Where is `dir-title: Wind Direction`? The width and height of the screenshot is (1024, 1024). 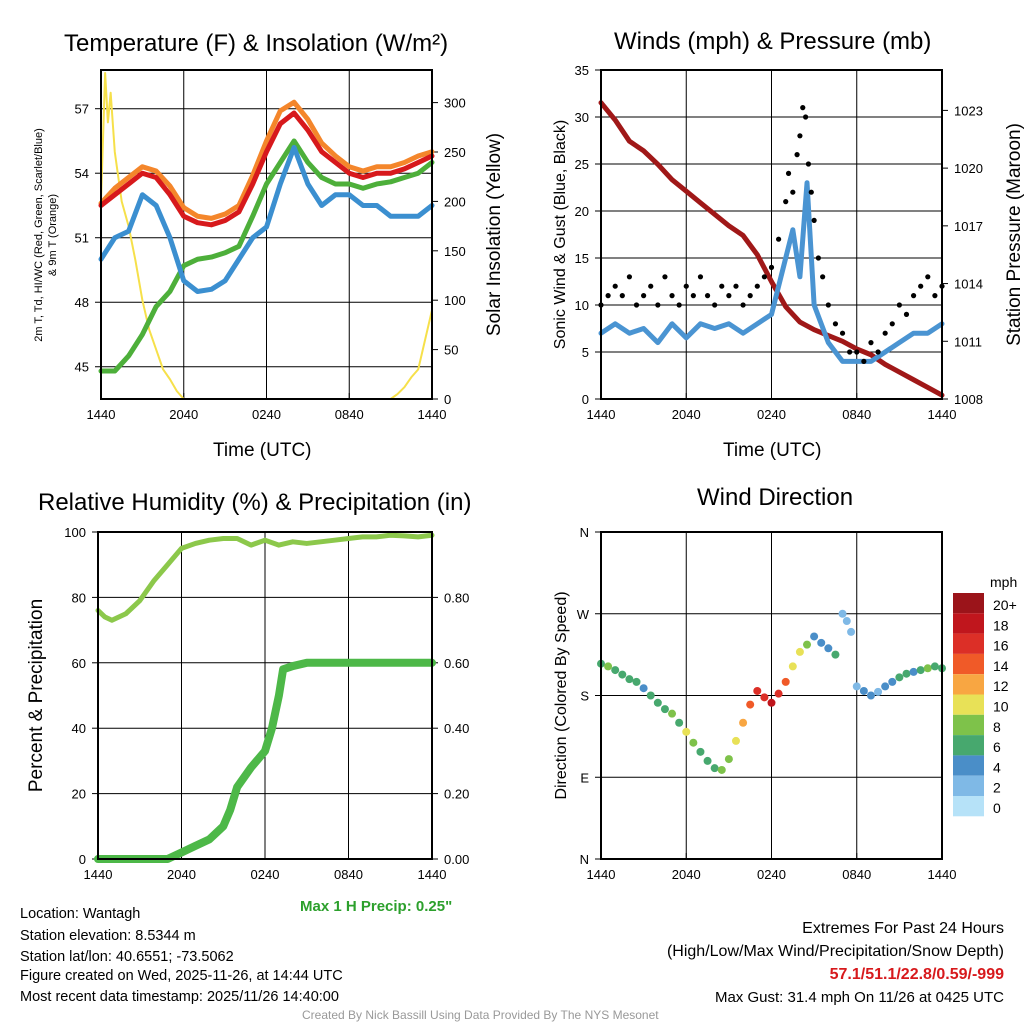 dir-title: Wind Direction is located at coordinates (775, 497).